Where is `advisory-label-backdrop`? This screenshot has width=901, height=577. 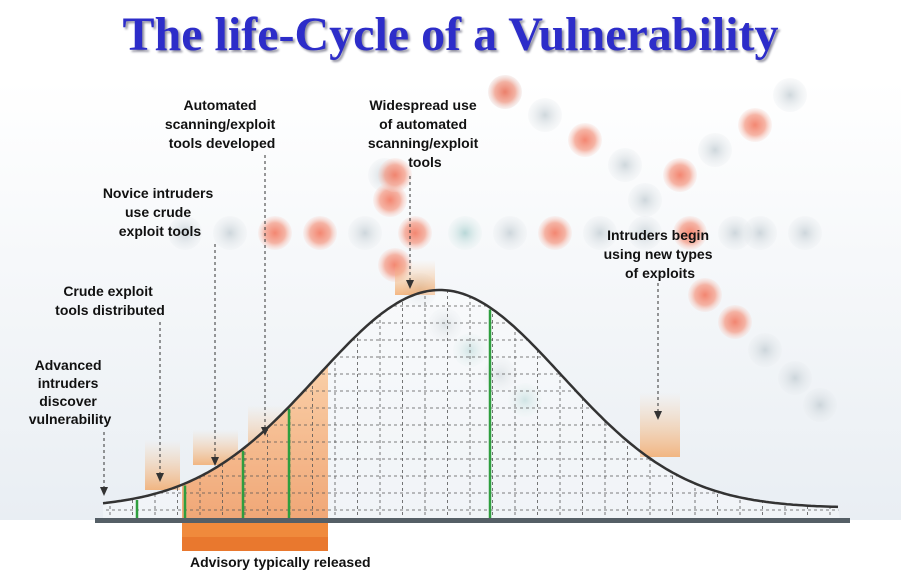 advisory-label-backdrop is located at coordinates (255, 561).